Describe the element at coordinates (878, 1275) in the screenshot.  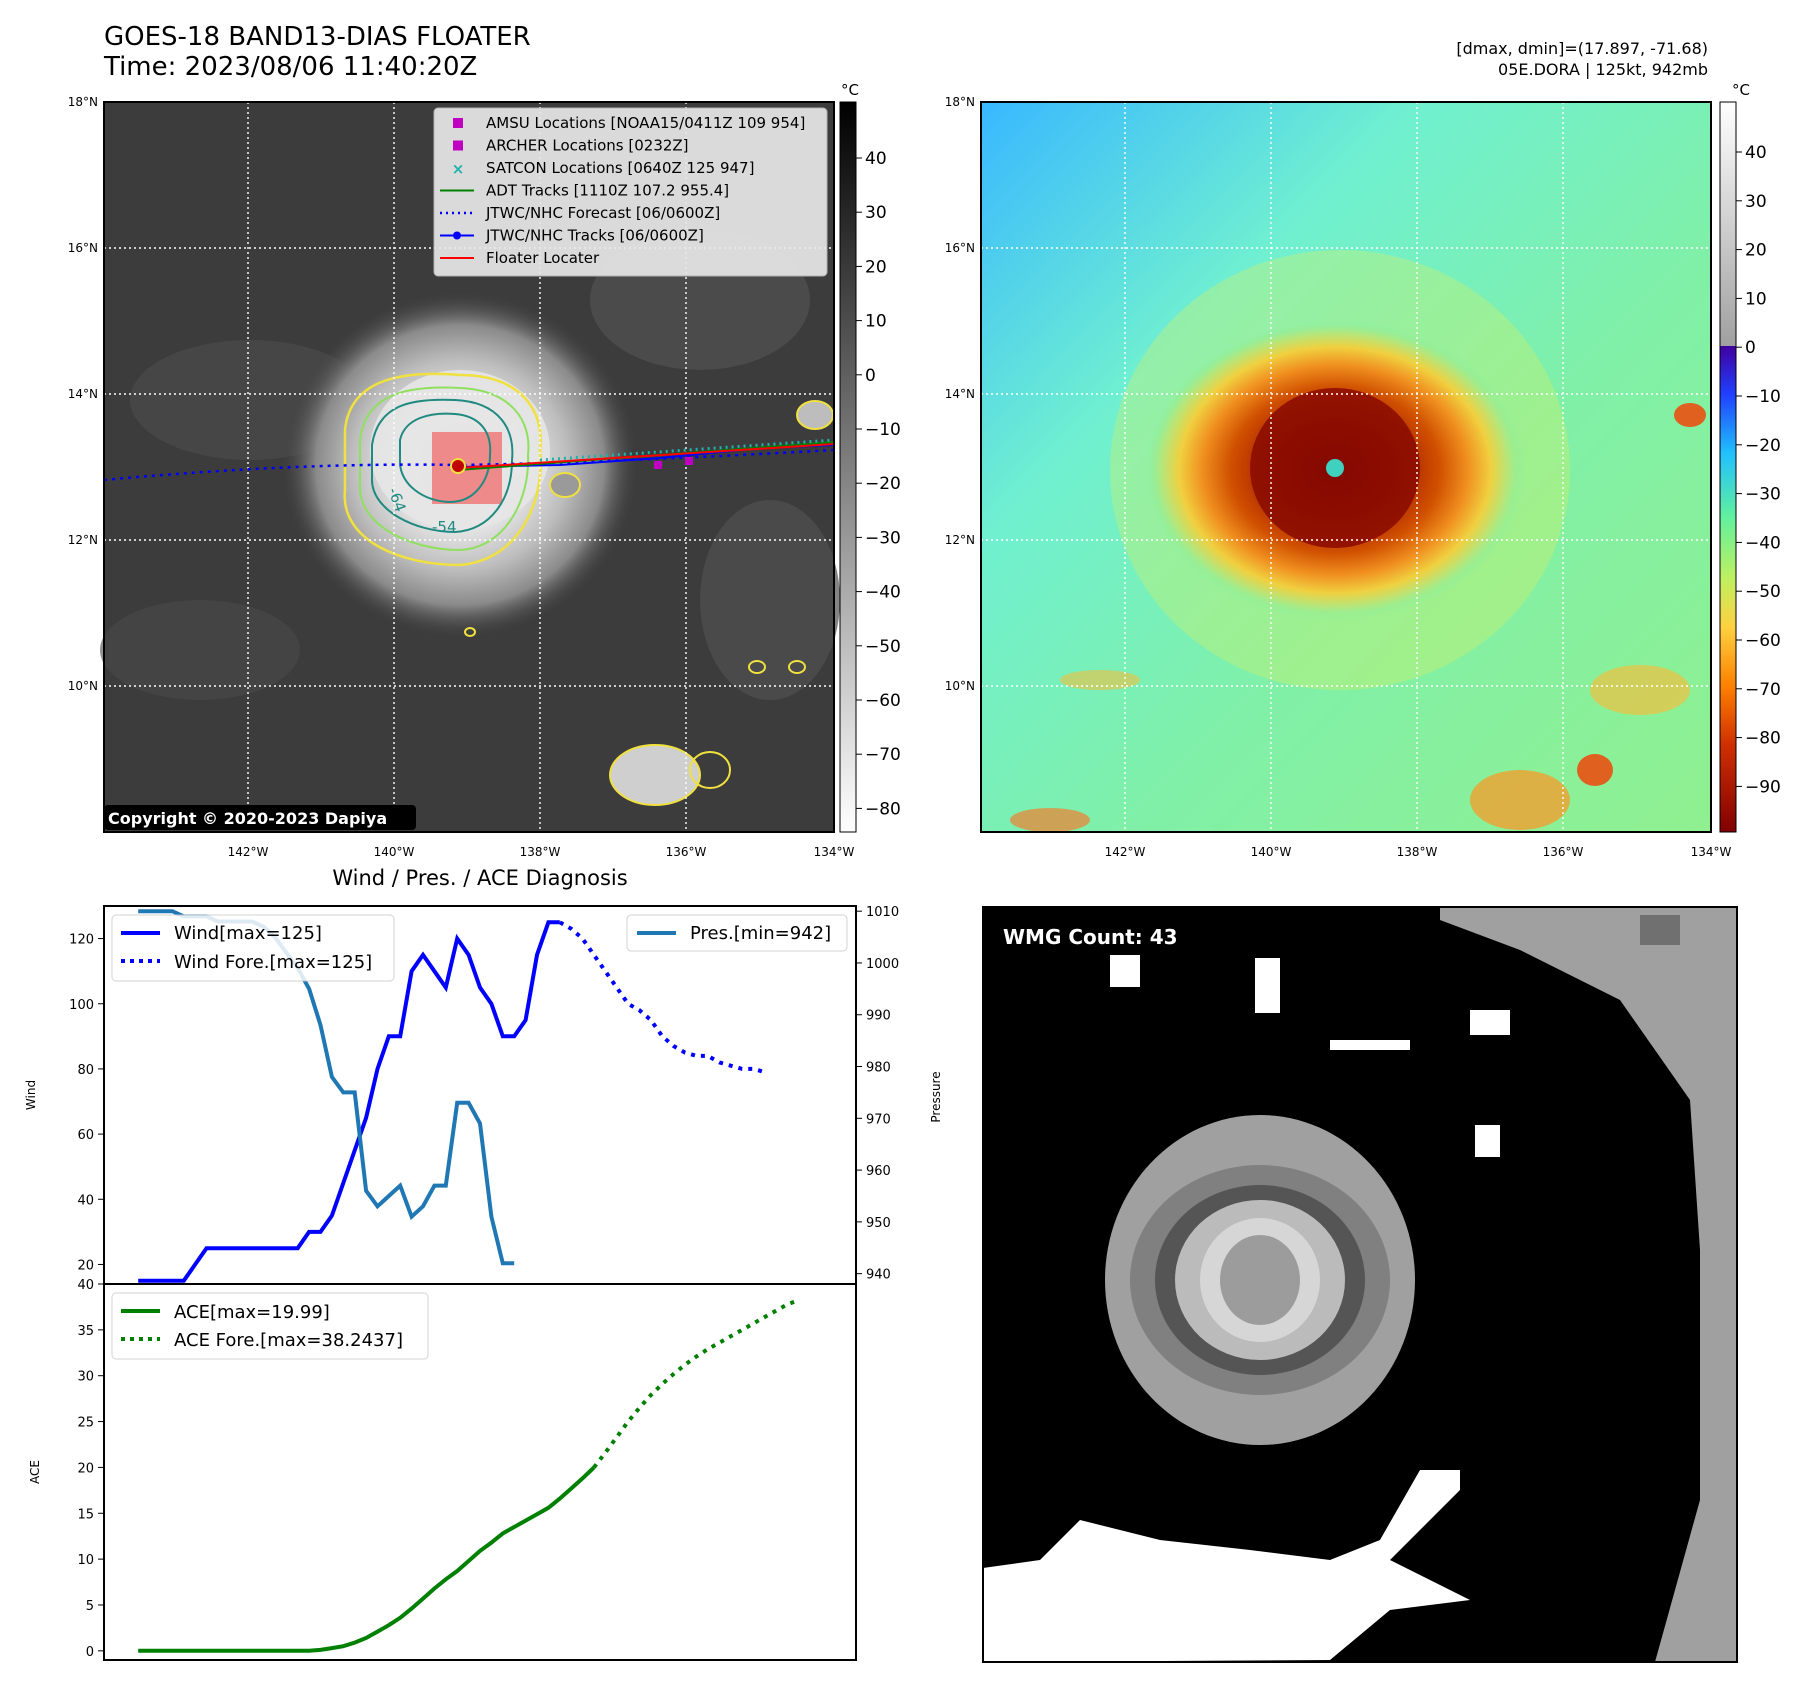
I see `pressure-tick-label: 940` at that location.